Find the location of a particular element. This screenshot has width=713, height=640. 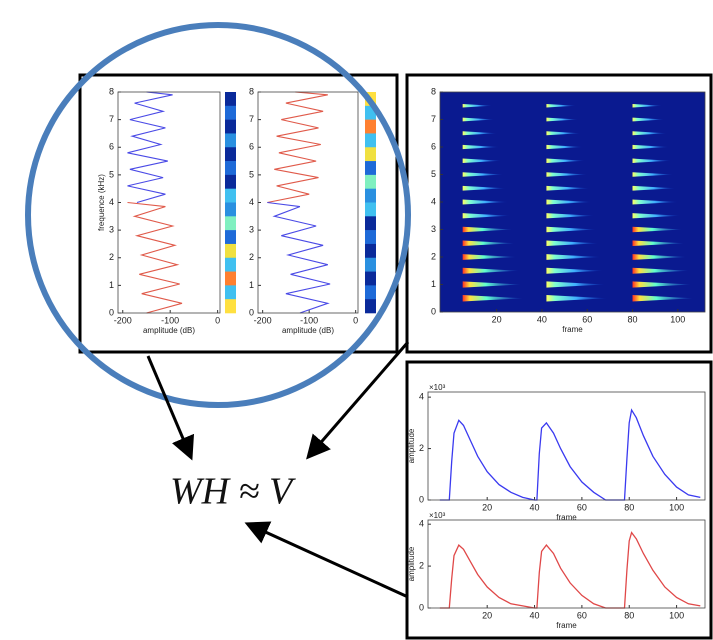

x-tick-label: 40 is located at coordinates (535, 507).